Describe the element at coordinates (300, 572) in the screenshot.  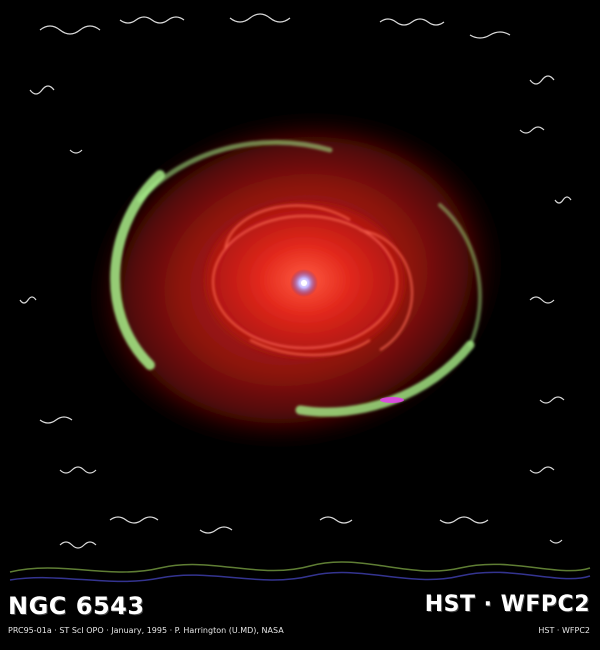
I see `bottom-artifact-strip` at that location.